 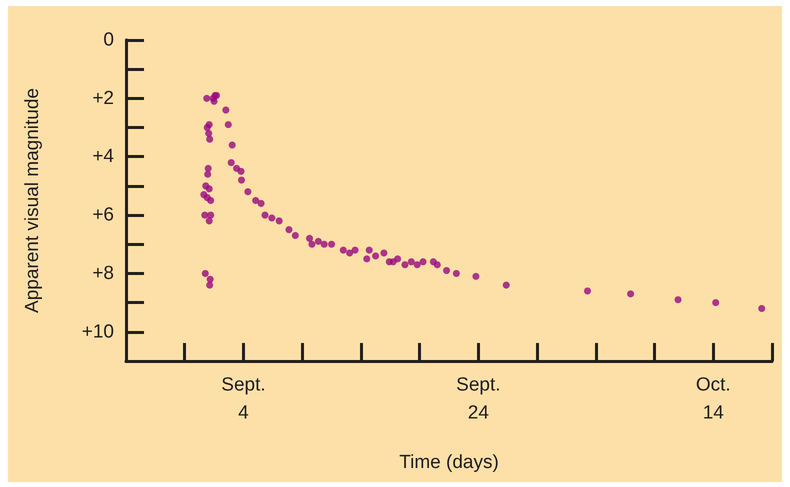 What do you see at coordinates (449, 462) in the screenshot?
I see `x-axis-title: Time (days)` at bounding box center [449, 462].